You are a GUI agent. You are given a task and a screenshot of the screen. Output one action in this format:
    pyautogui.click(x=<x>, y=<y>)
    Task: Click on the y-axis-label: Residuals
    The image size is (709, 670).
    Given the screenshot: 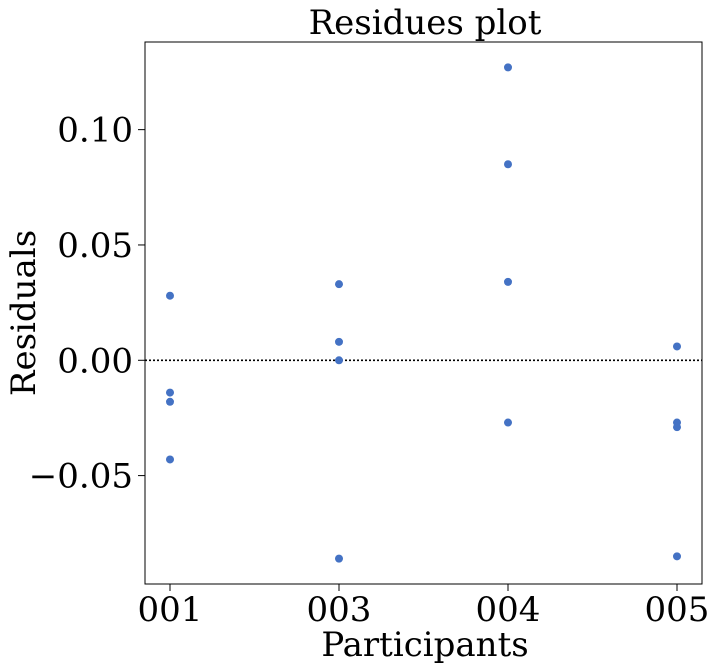 What is the action you would take?
    pyautogui.click(x=24, y=313)
    